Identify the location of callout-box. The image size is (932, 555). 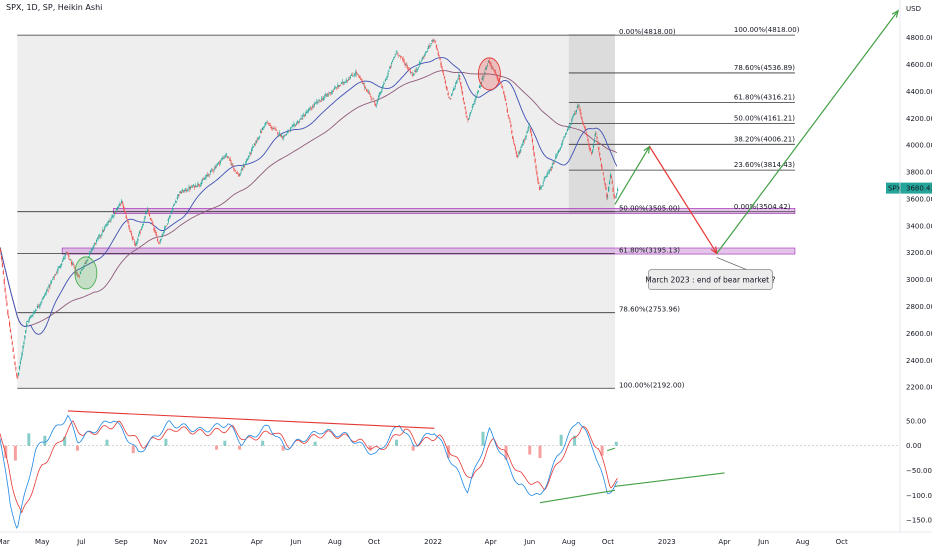
(710, 279).